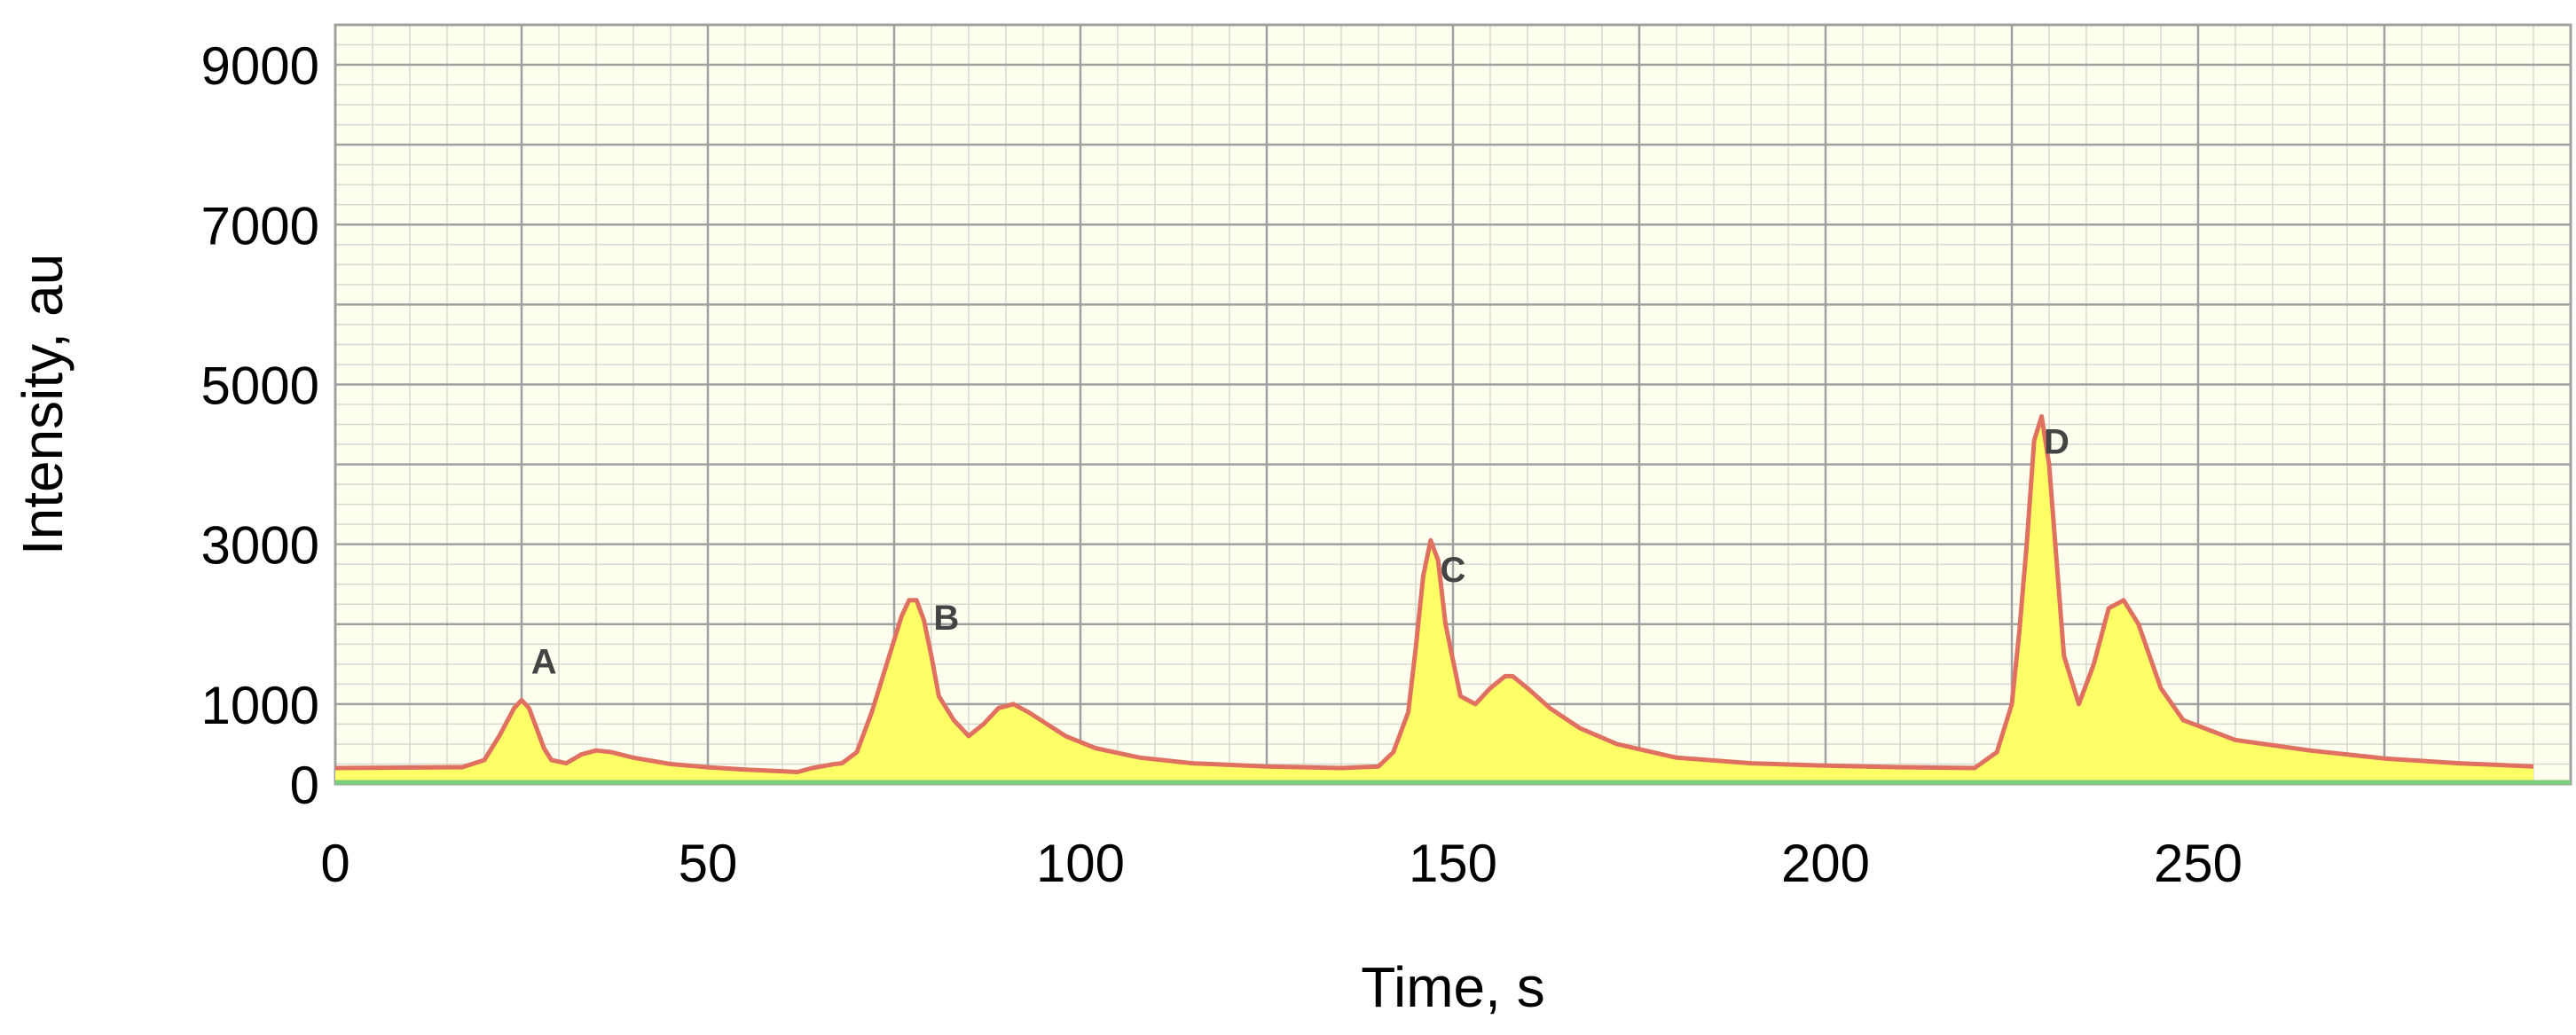 This screenshot has height=1035, width=2576. What do you see at coordinates (708, 864) in the screenshot?
I see `x-tick-label: 50` at bounding box center [708, 864].